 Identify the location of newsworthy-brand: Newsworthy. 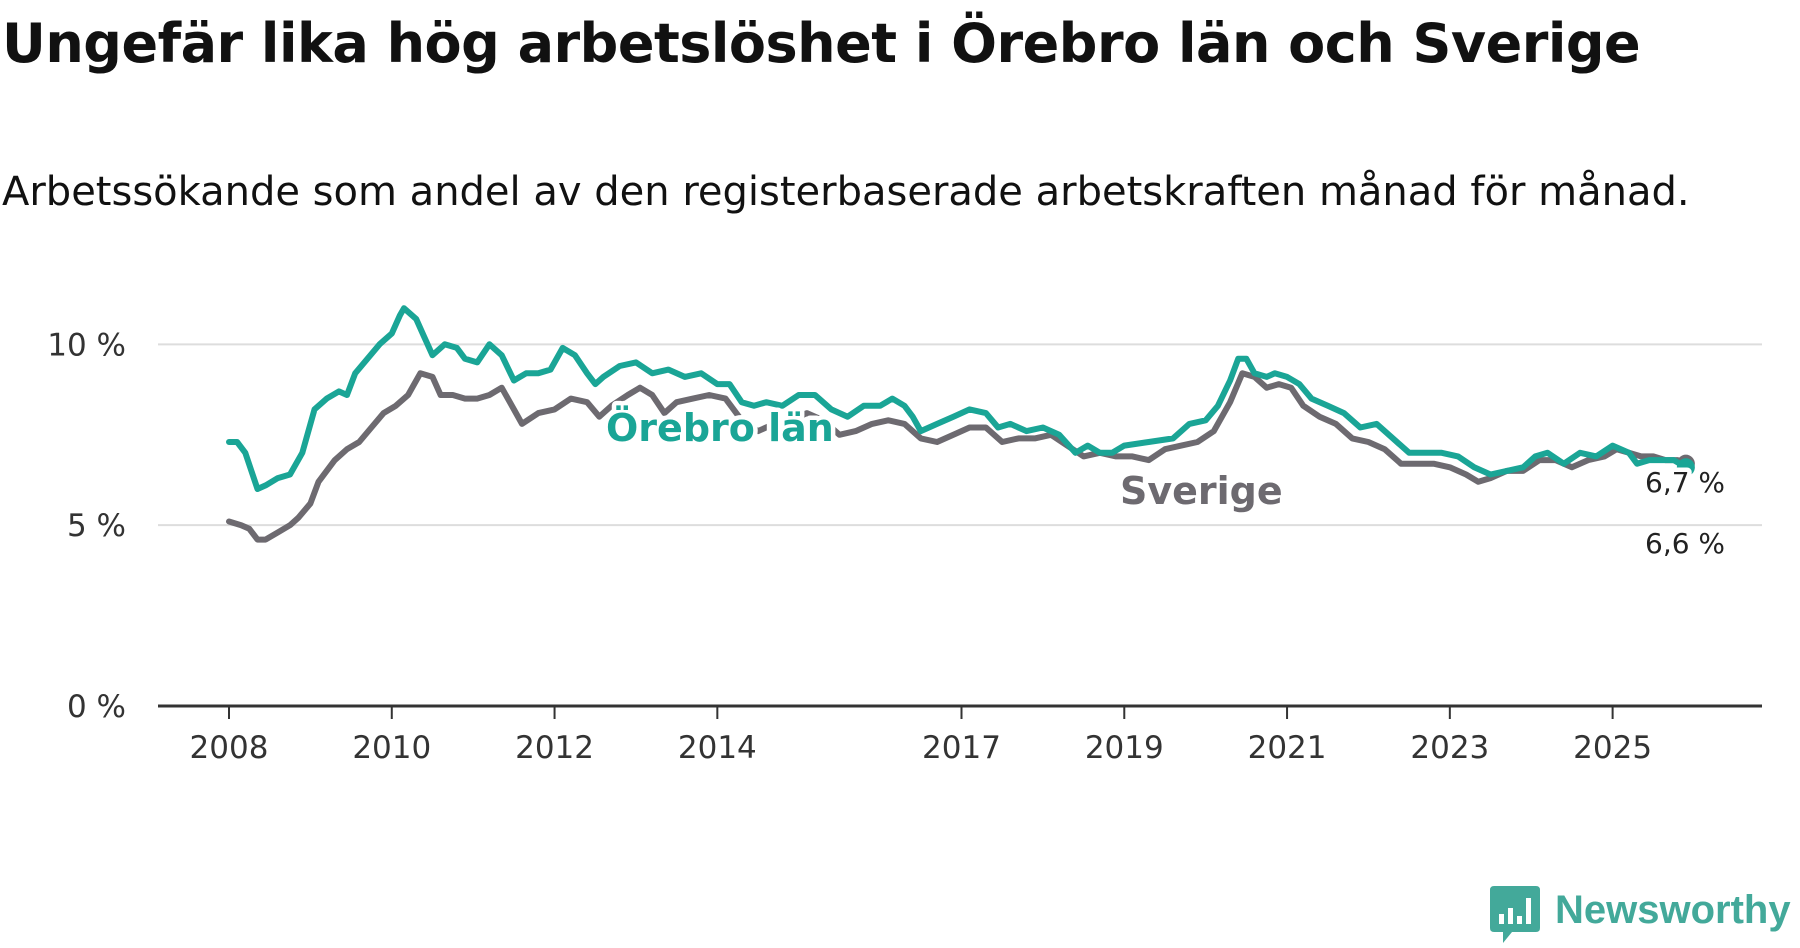
(1640, 915).